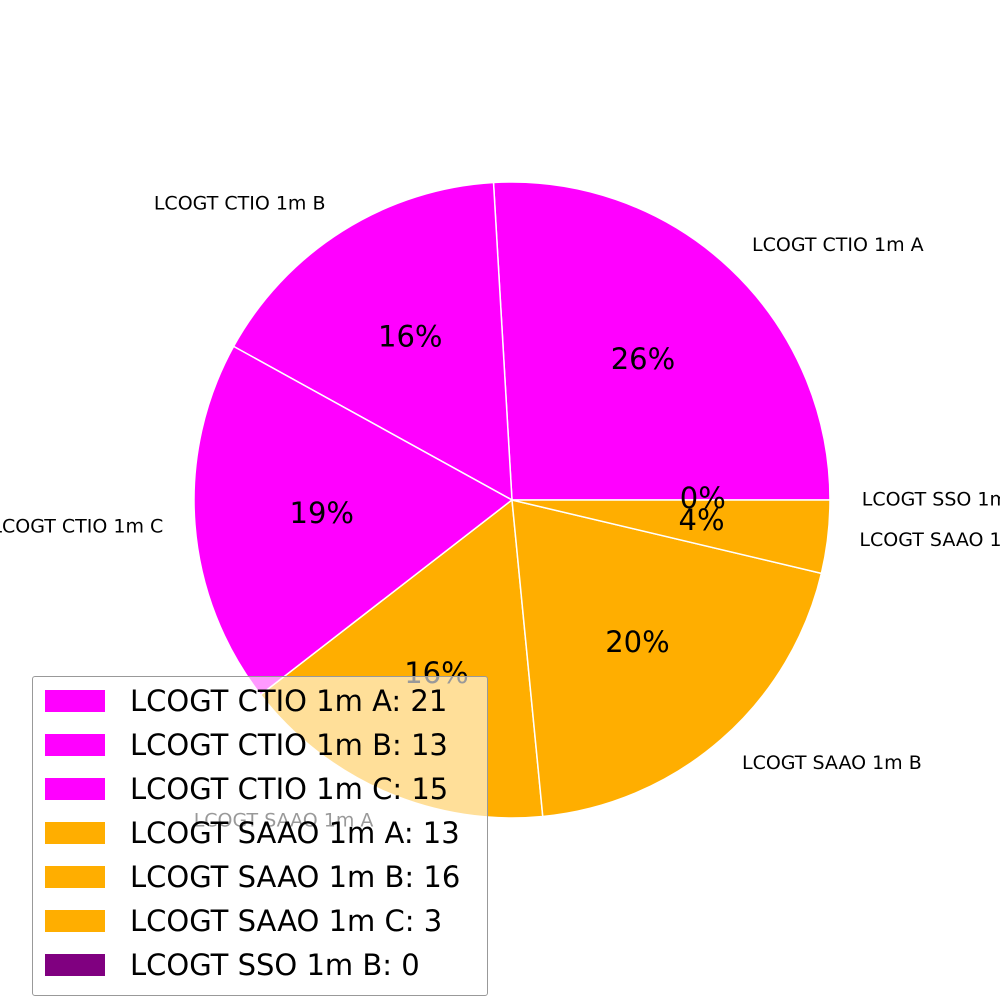 Image resolution: width=1000 pixels, height=1000 pixels. What do you see at coordinates (289, 701) in the screenshot?
I see `legend-text-ctio-a: LCOGT CTIO 1m A: 21` at bounding box center [289, 701].